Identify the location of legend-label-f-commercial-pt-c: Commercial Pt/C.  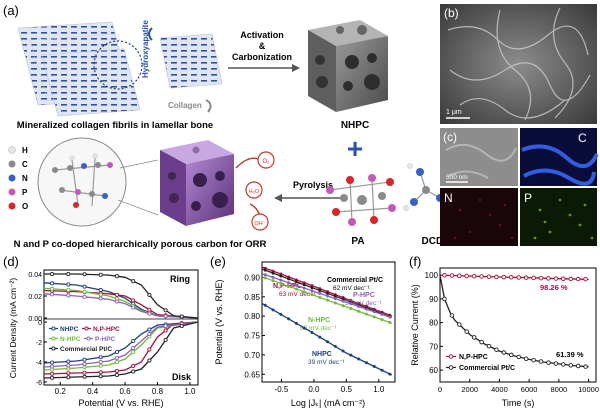
(487, 368).